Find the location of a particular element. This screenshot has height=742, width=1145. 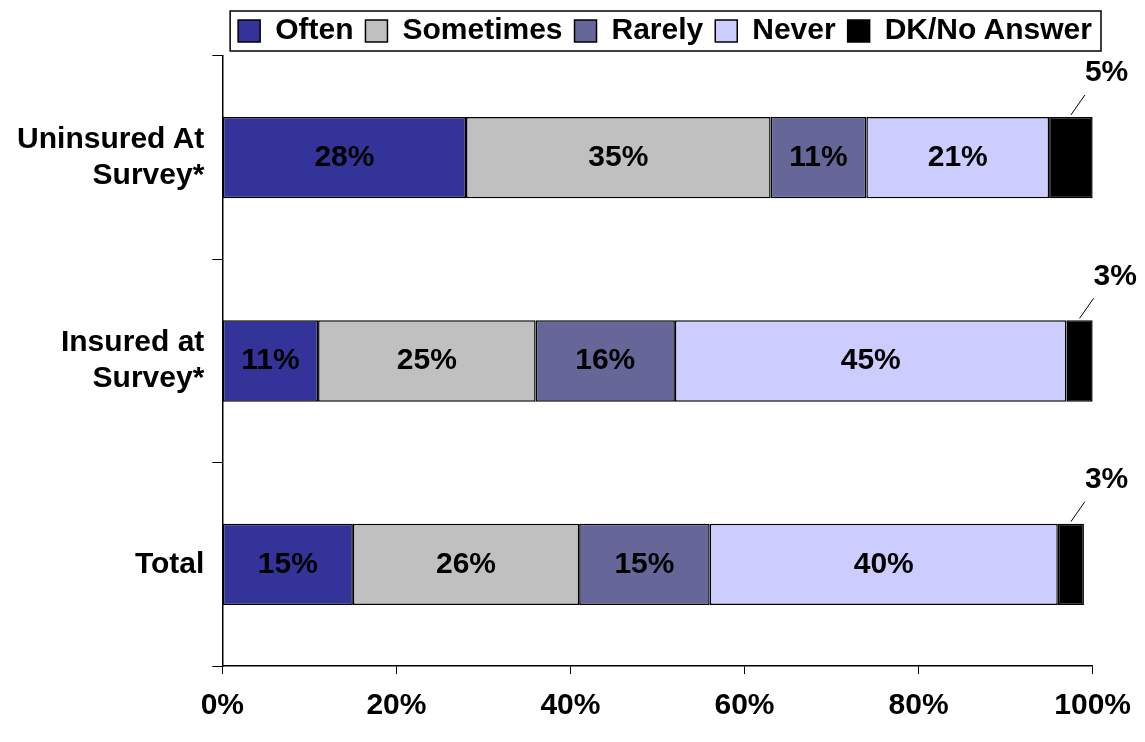

x-tick-label: 20% is located at coordinates (396, 704).